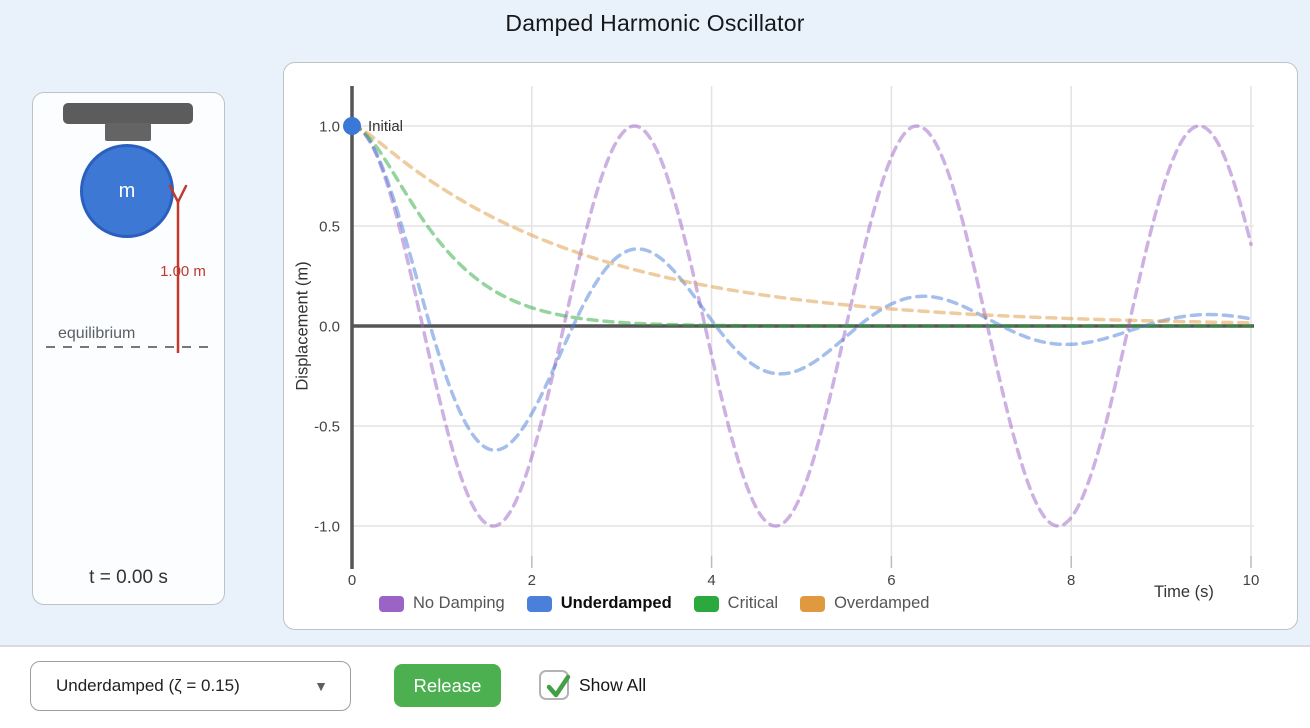  What do you see at coordinates (599, 603) in the screenshot?
I see `legend-item-underdamped: Underdamped` at bounding box center [599, 603].